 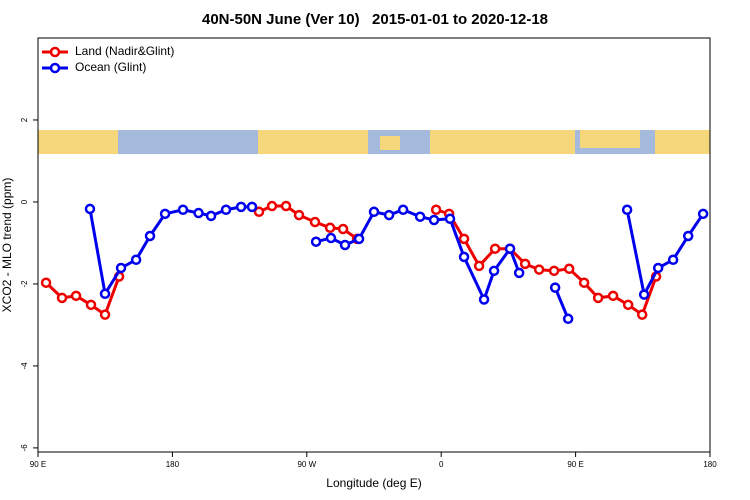 What do you see at coordinates (374, 142) in the screenshot?
I see `map-strip` at bounding box center [374, 142].